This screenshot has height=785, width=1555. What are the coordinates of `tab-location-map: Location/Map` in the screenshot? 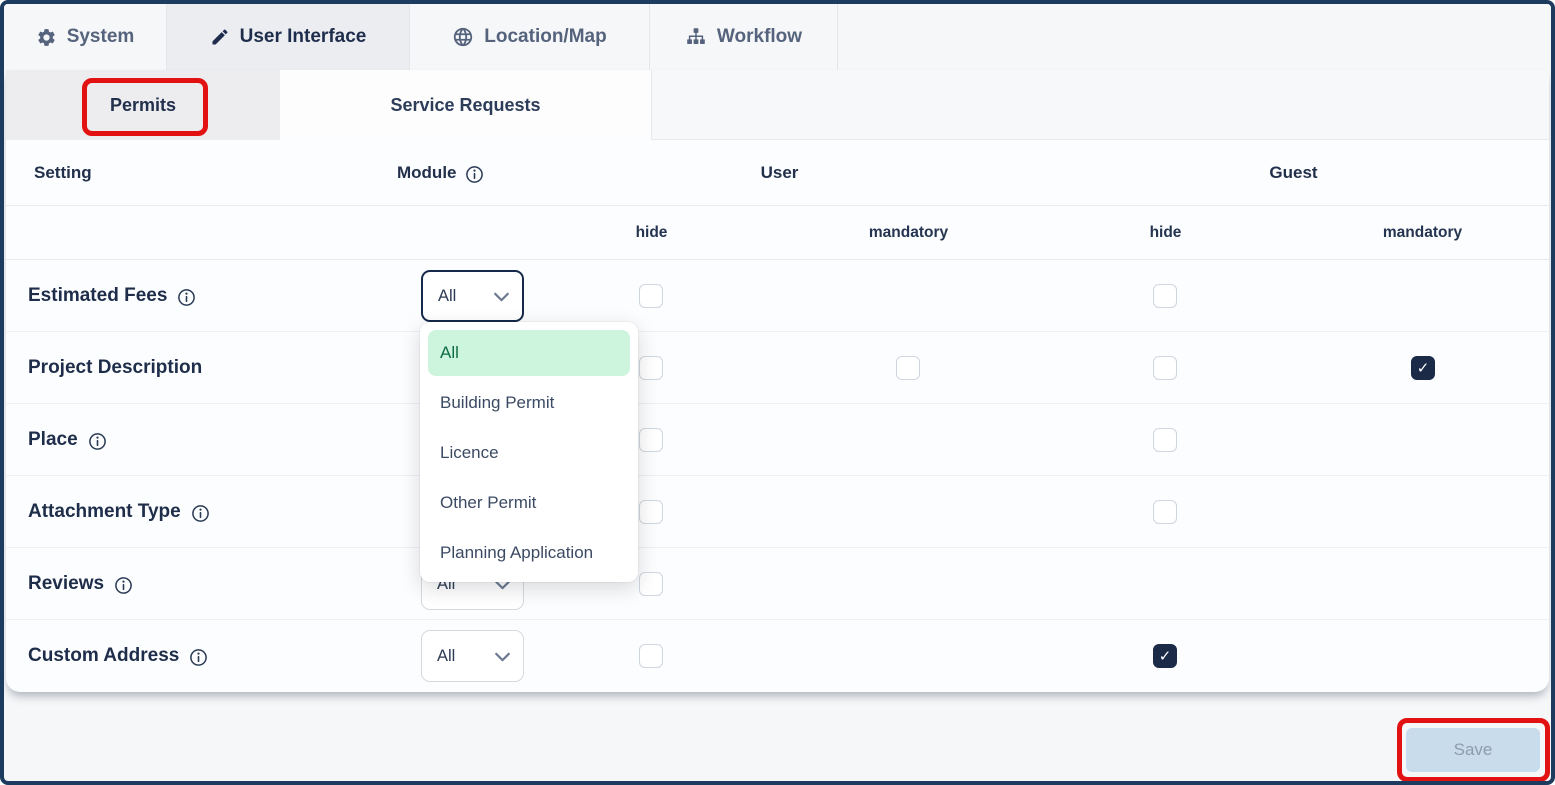 It's located at (530, 37).